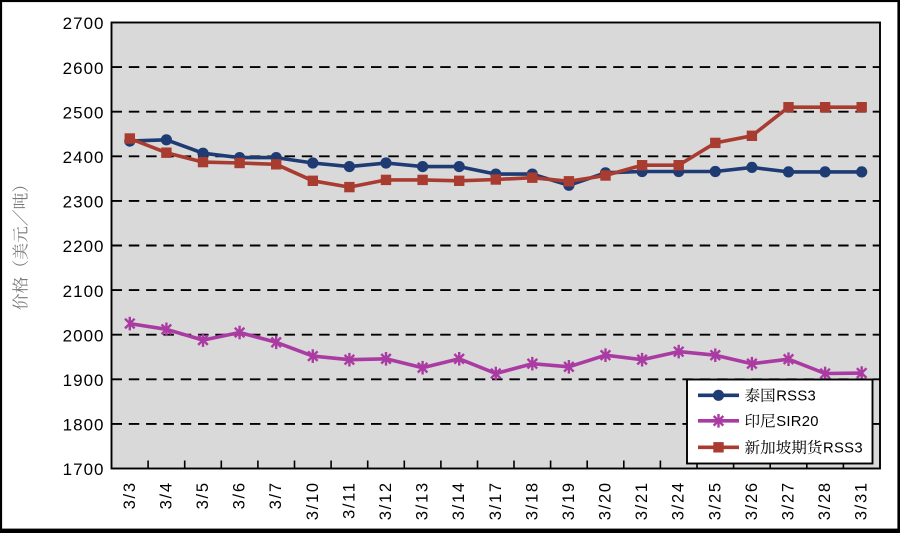 This screenshot has width=900, height=533. I want to click on svg-text: 3/11, so click(349, 500).